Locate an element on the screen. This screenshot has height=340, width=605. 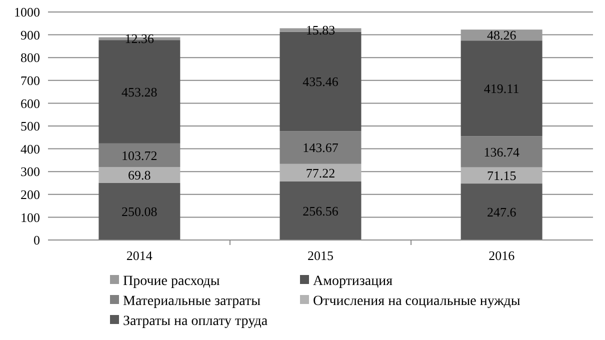
data-label: 143.67 is located at coordinates (320, 148).